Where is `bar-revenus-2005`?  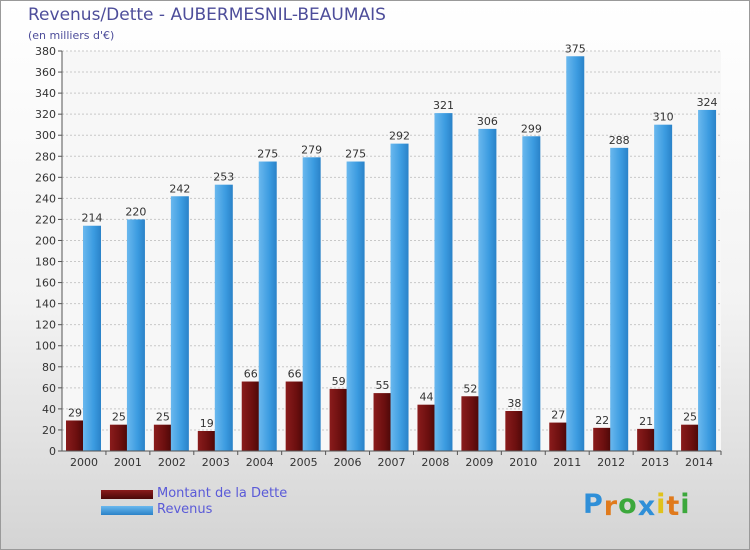
bar-revenus-2005 is located at coordinates (311, 304).